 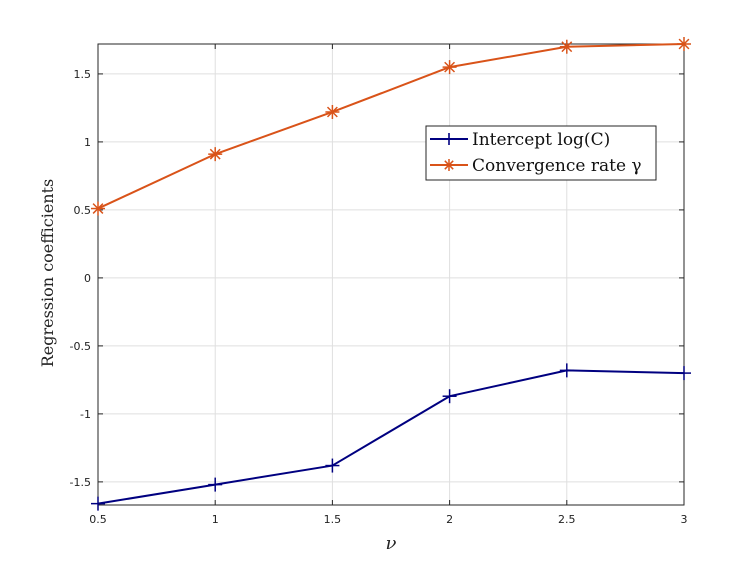 What do you see at coordinates (80, 346) in the screenshot?
I see `y-tick-label: -0.5` at bounding box center [80, 346].